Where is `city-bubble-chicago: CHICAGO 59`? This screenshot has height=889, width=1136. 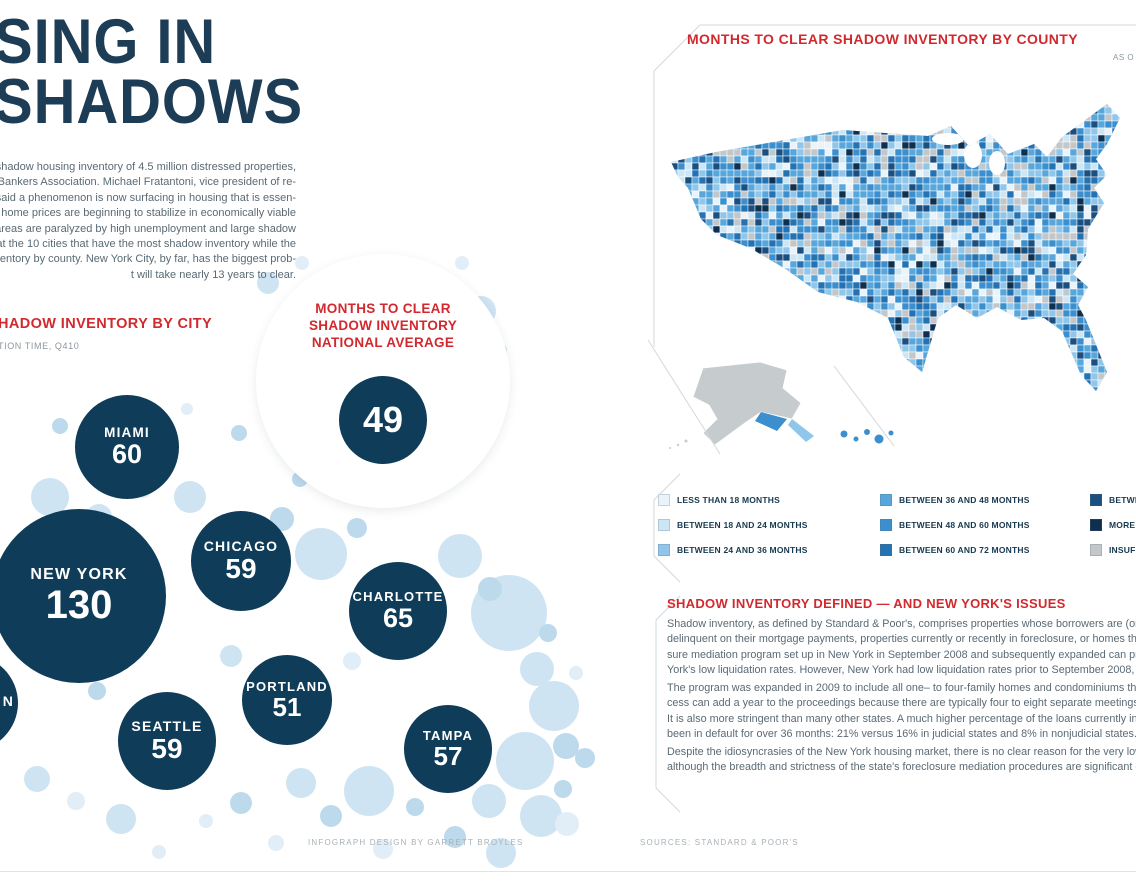 city-bubble-chicago: CHICAGO 59 is located at coordinates (241, 561).